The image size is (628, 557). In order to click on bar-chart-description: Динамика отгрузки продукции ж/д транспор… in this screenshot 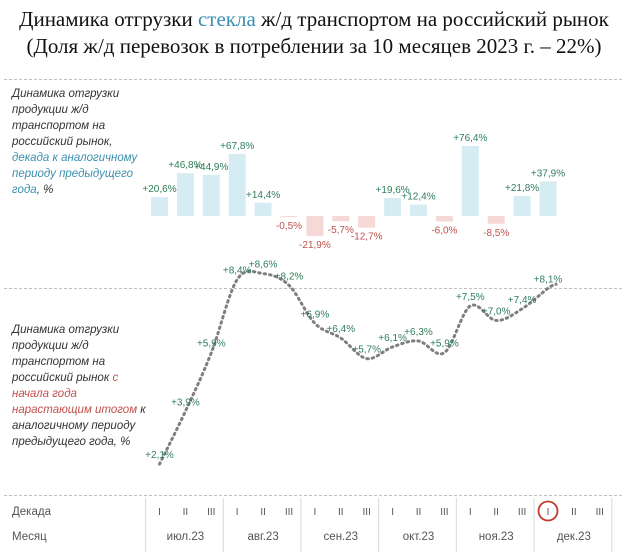, I will do `click(82, 142)`.